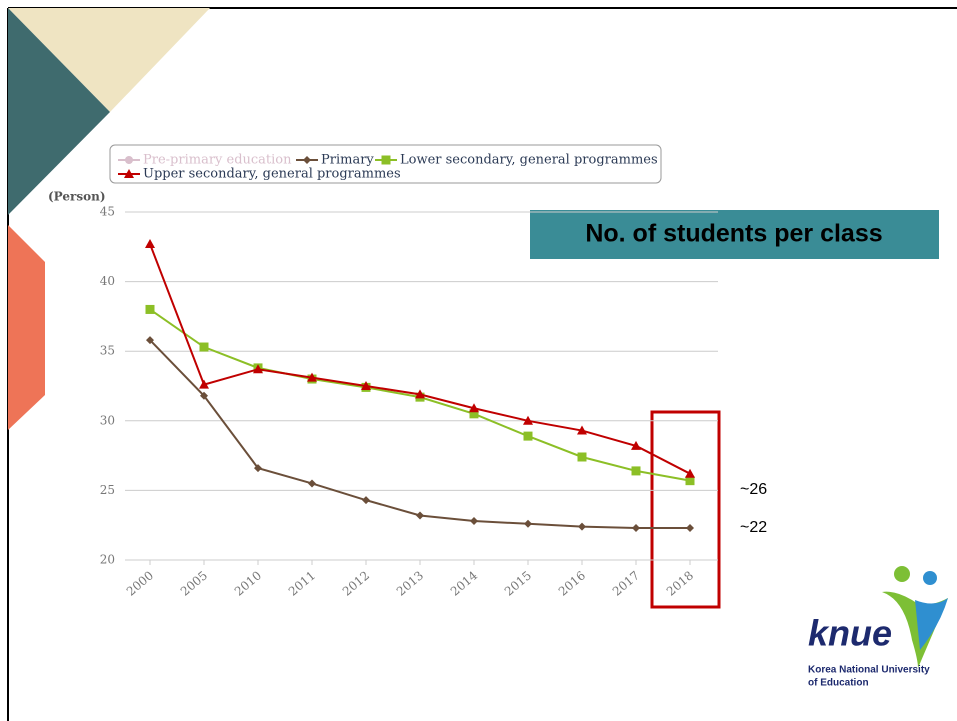 Image resolution: width=957 pixels, height=721 pixels. What do you see at coordinates (107, 420) in the screenshot?
I see `y-tick-label: 30` at bounding box center [107, 420].